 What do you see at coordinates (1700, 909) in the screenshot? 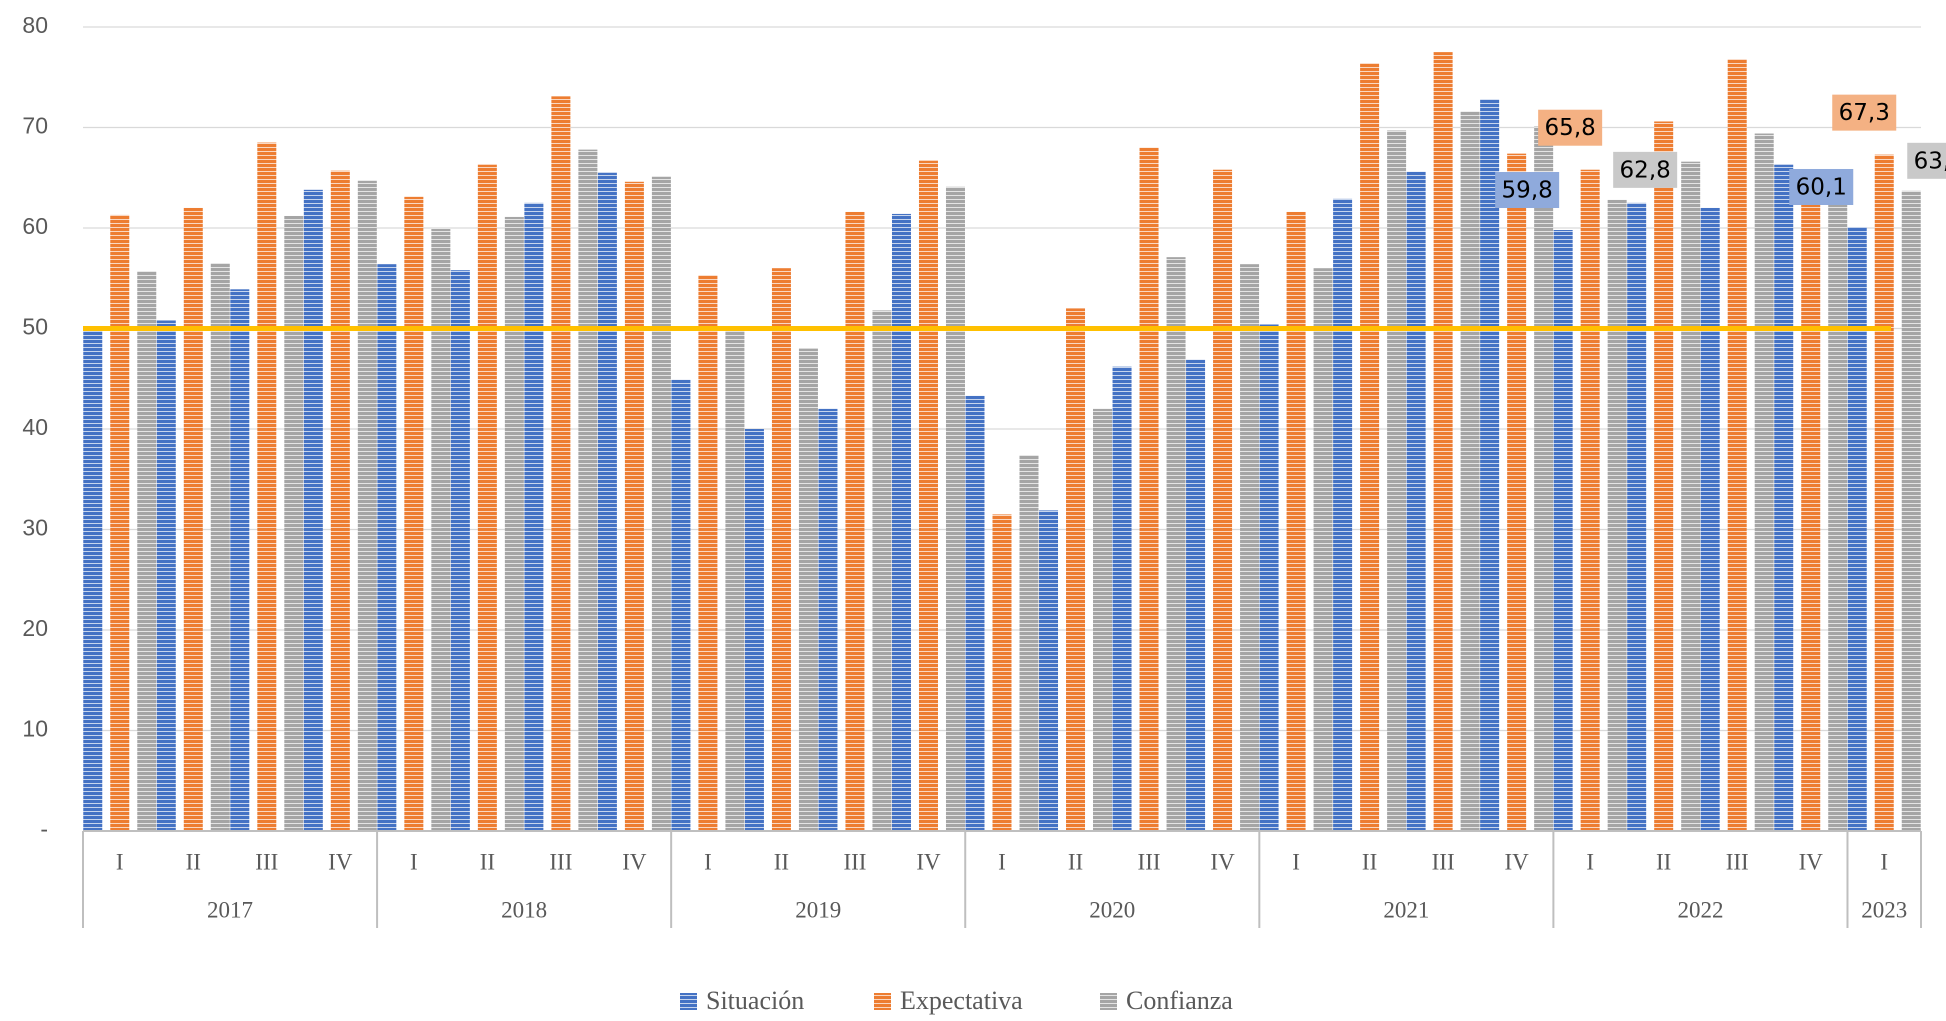
I see `group-label: 2022` at bounding box center [1700, 909].